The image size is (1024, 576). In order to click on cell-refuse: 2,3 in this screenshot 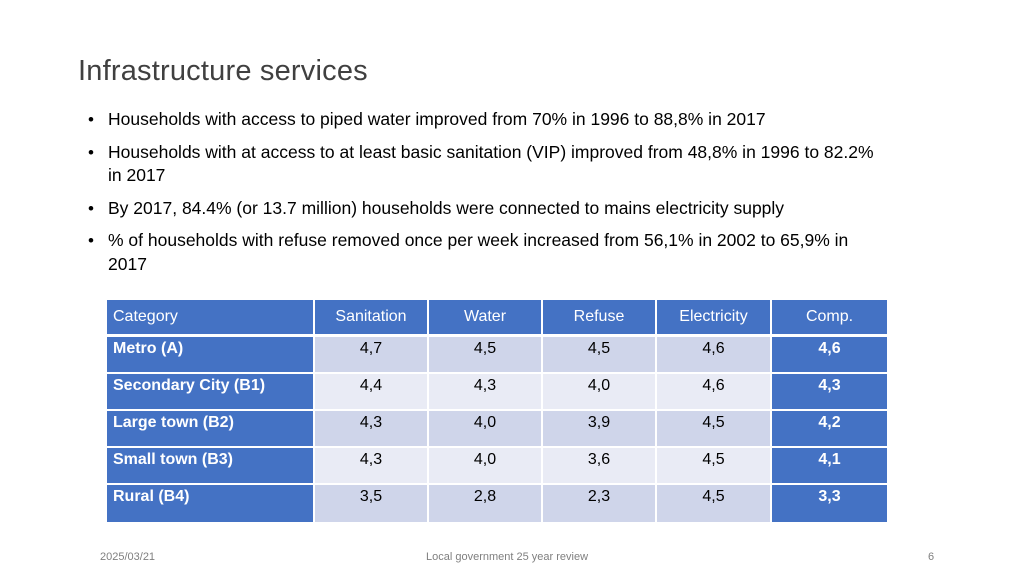, I will do `click(600, 503)`.